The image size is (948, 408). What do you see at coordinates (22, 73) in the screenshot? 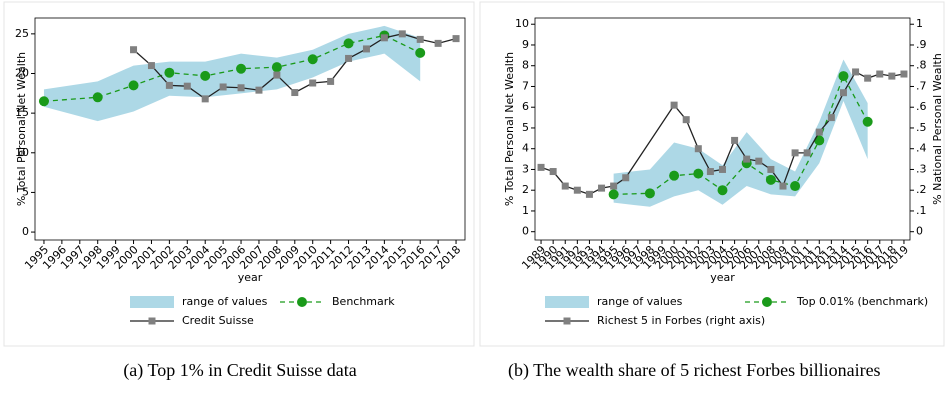
I see `y-tick-label: 20` at bounding box center [22, 73].